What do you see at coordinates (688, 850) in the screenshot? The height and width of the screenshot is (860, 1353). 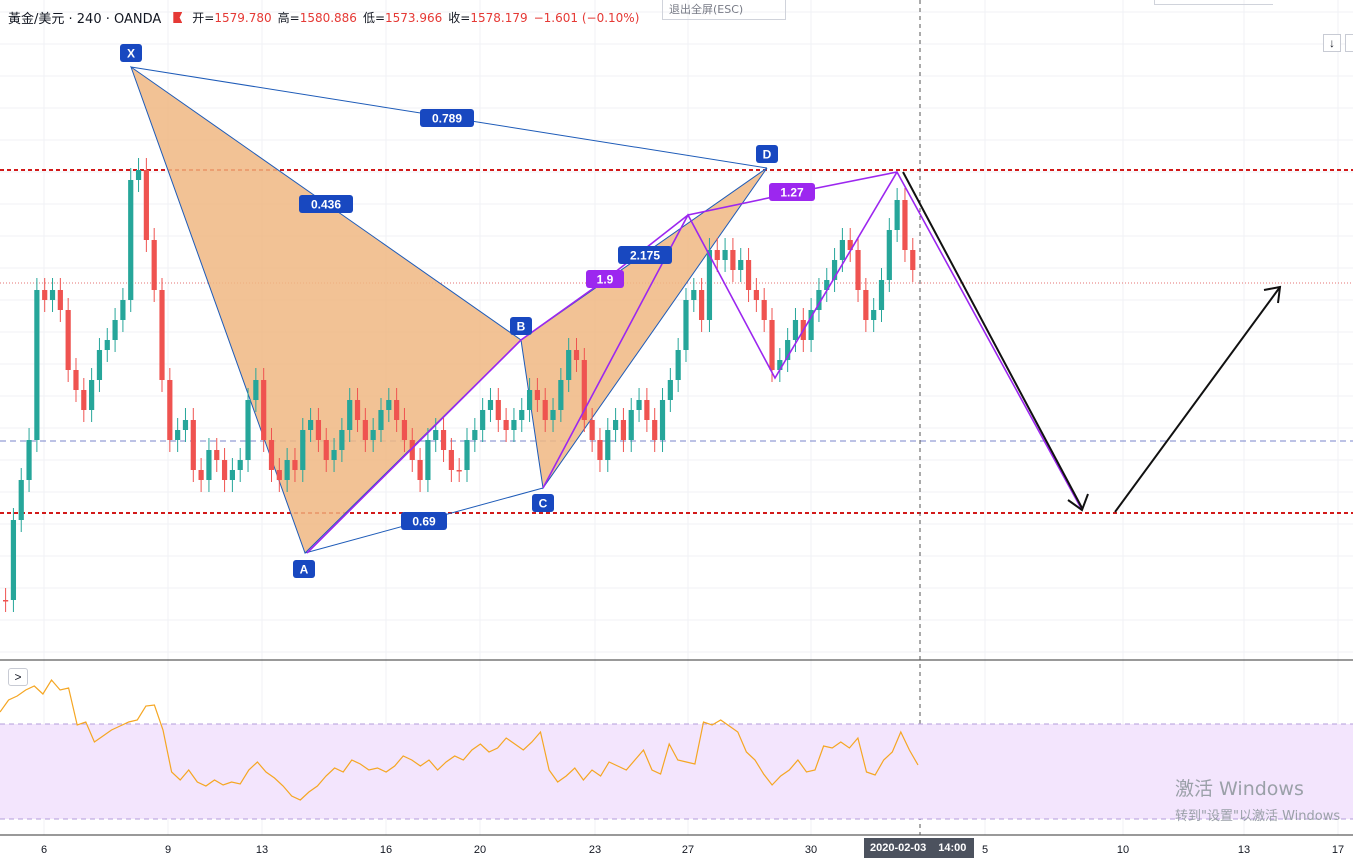 I see `axis-label: 27` at bounding box center [688, 850].